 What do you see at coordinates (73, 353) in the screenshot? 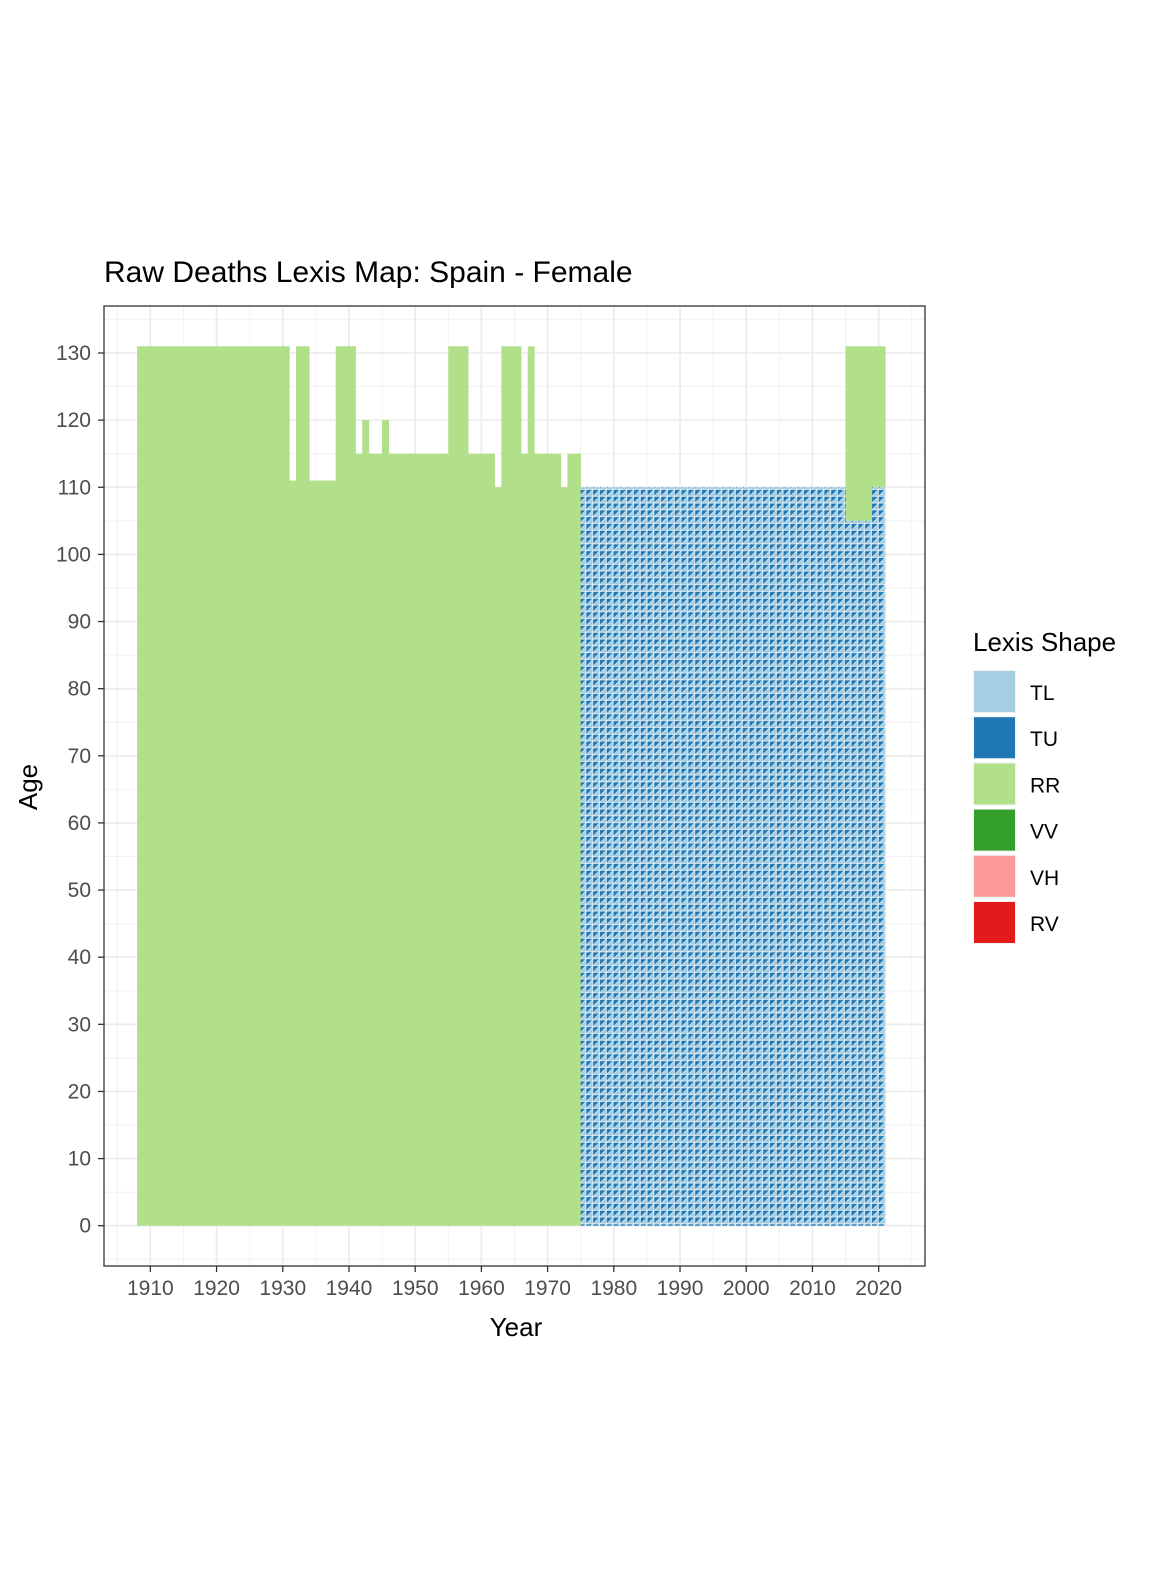
I see `y-tick-label: 130` at bounding box center [73, 353].